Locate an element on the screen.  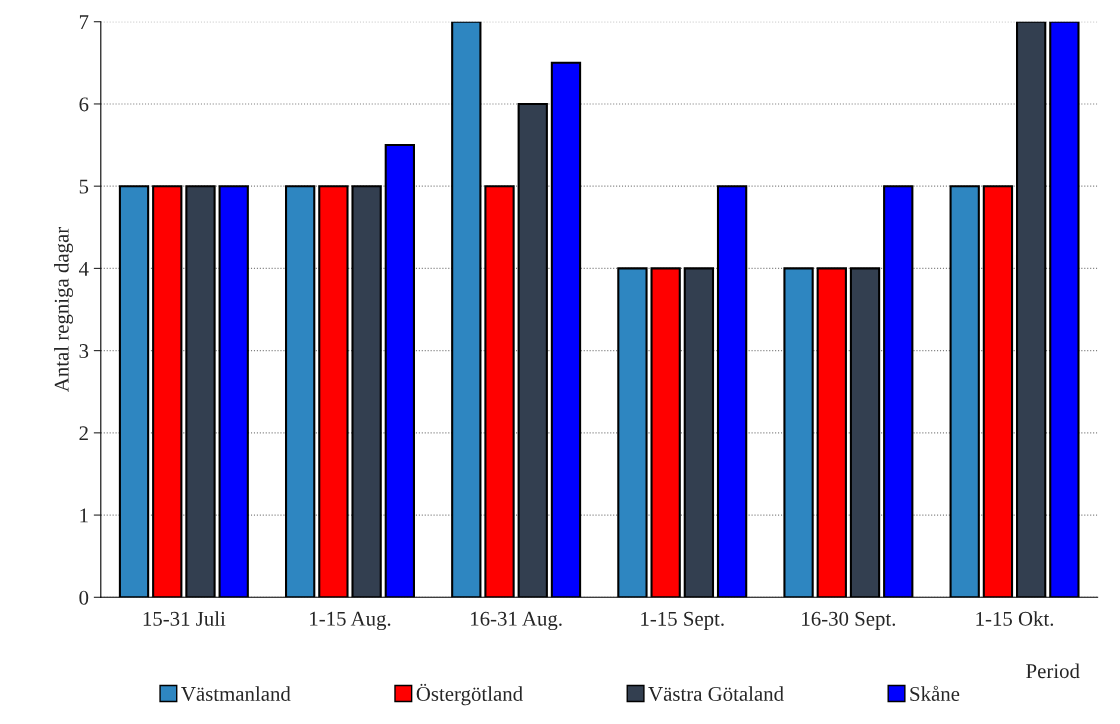
y-tick-label: 3 is located at coordinates (84, 351).